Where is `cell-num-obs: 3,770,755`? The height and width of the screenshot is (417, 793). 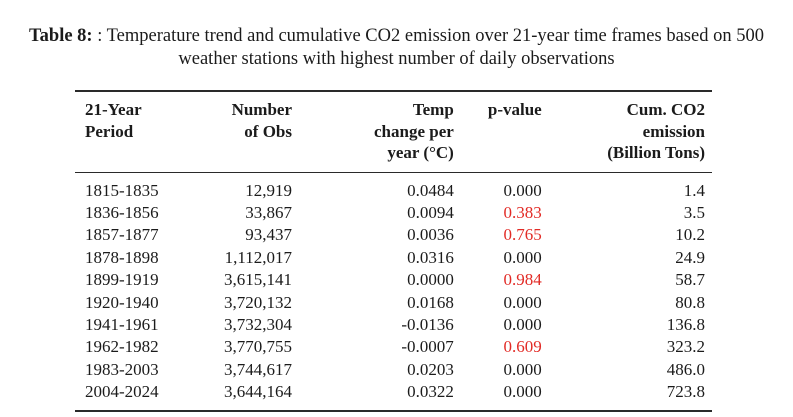 cell-num-obs: 3,770,755 is located at coordinates (258, 347).